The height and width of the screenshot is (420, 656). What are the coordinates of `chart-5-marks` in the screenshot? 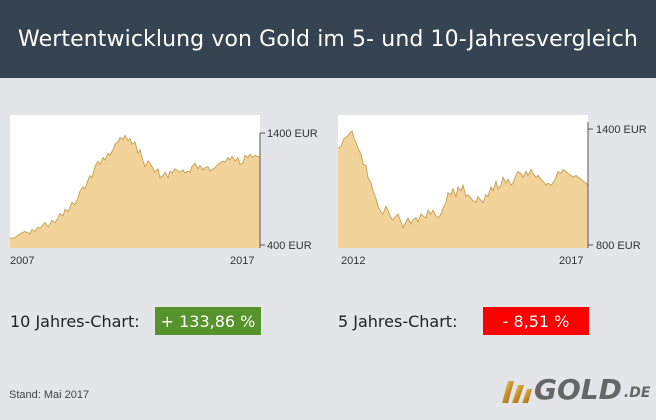 It's located at (463, 188).